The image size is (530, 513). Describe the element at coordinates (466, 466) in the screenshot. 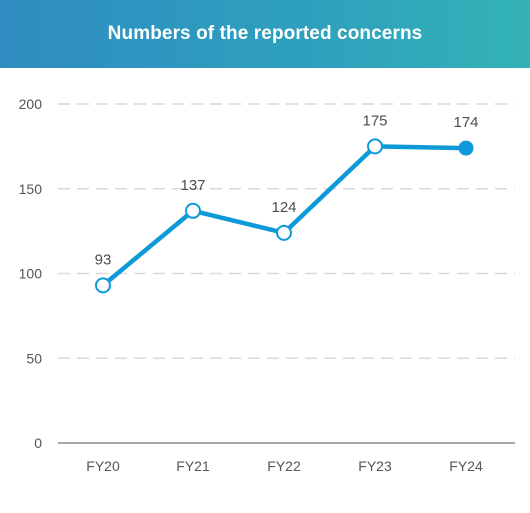

I see `x-tick-label: FY24` at that location.